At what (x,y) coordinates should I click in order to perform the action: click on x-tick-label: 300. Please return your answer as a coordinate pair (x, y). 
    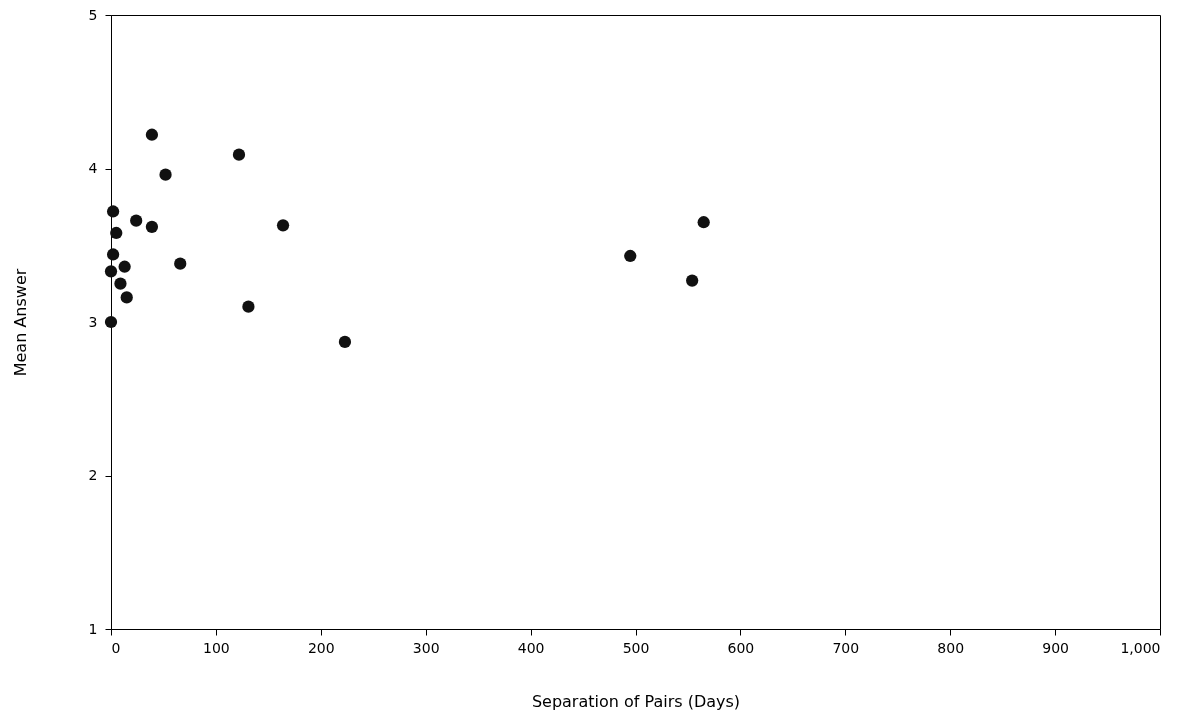
    Looking at the image, I should click on (426, 647).